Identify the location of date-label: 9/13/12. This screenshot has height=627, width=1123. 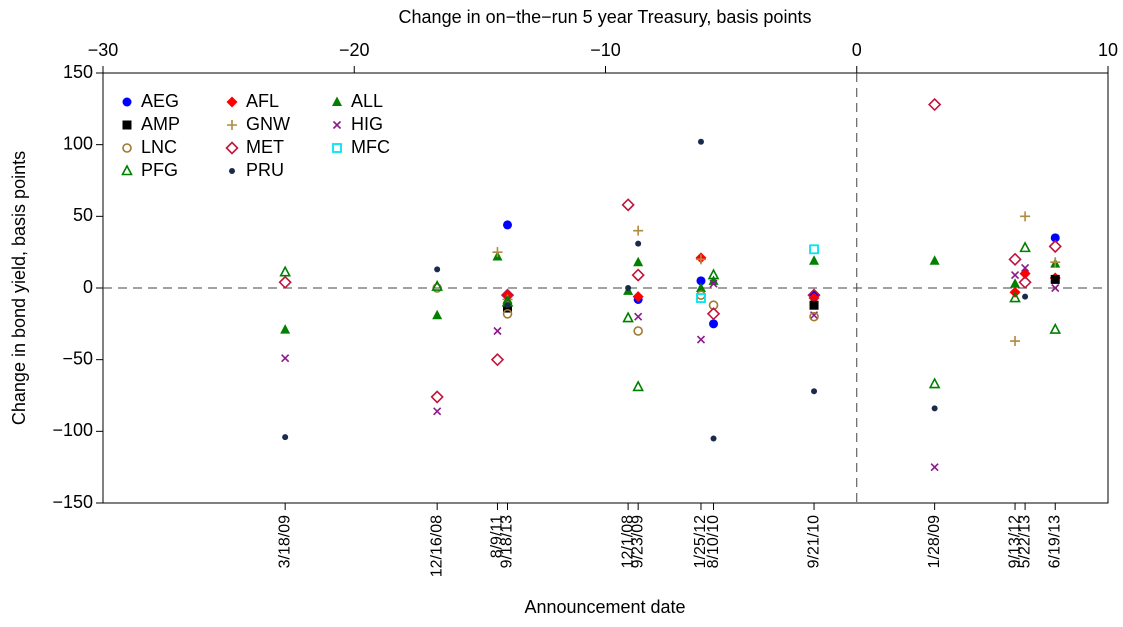
(1014, 541).